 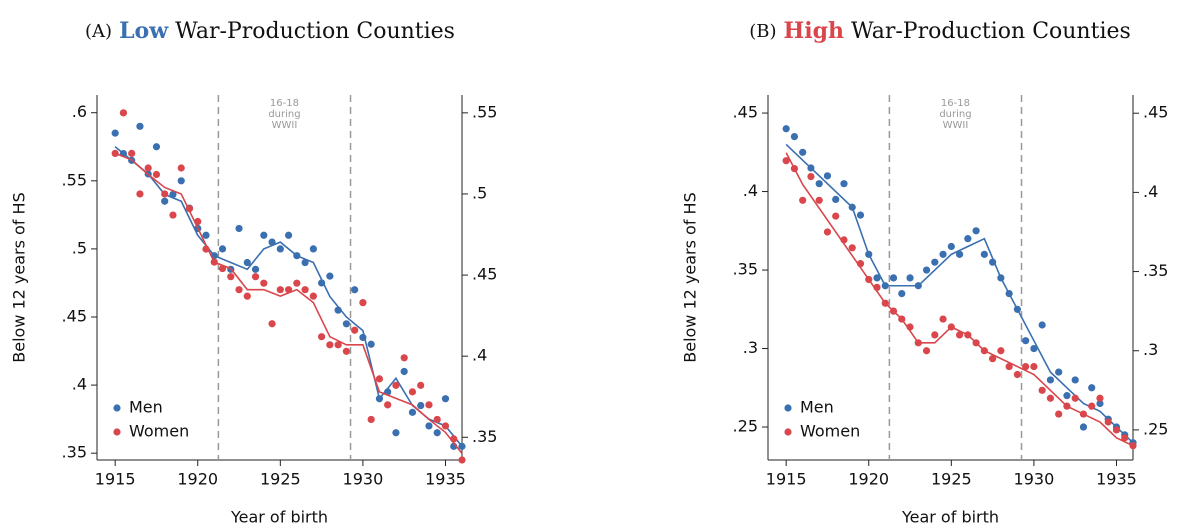 What do you see at coordinates (284, 103) in the screenshot?
I see `annotation: 16-18` at bounding box center [284, 103].